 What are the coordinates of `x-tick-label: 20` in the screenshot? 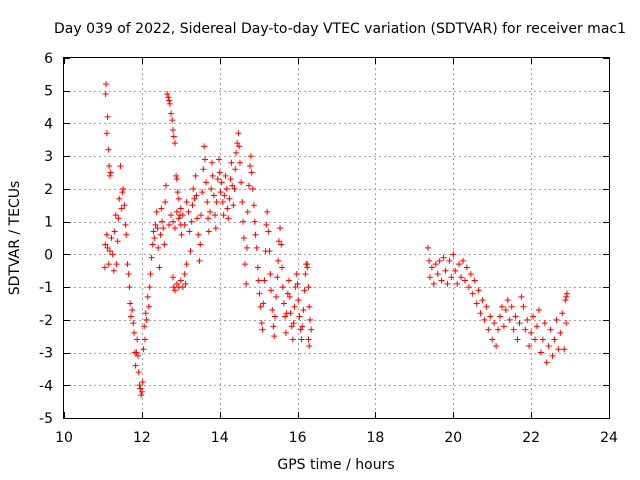 It's located at (453, 438).